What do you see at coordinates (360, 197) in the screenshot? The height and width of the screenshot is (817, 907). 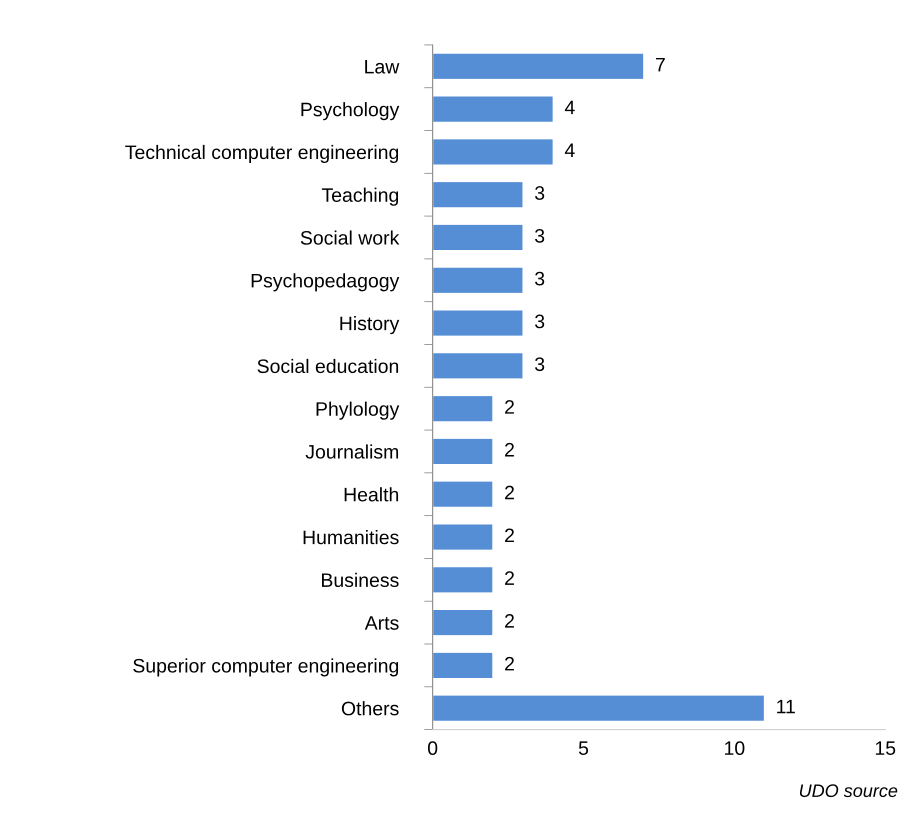 I see `y-tick-label: Teaching` at bounding box center [360, 197].